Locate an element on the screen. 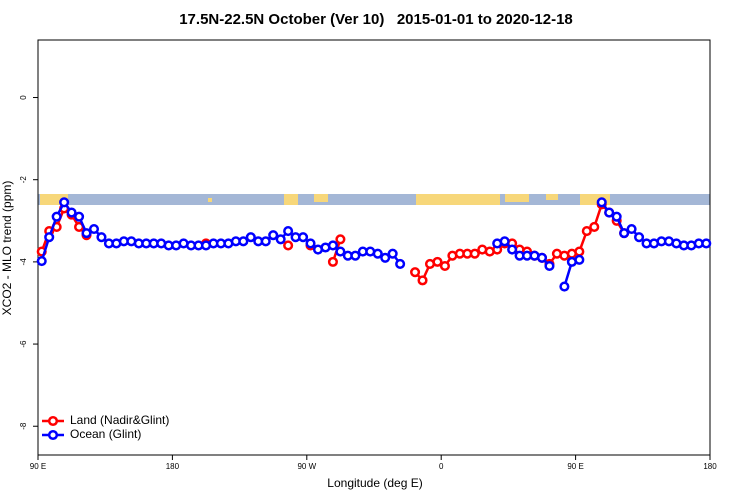 Image resolution: width=750 pixels, height=500 pixels. legend-label: Ocean (Glint) is located at coordinates (105, 434).